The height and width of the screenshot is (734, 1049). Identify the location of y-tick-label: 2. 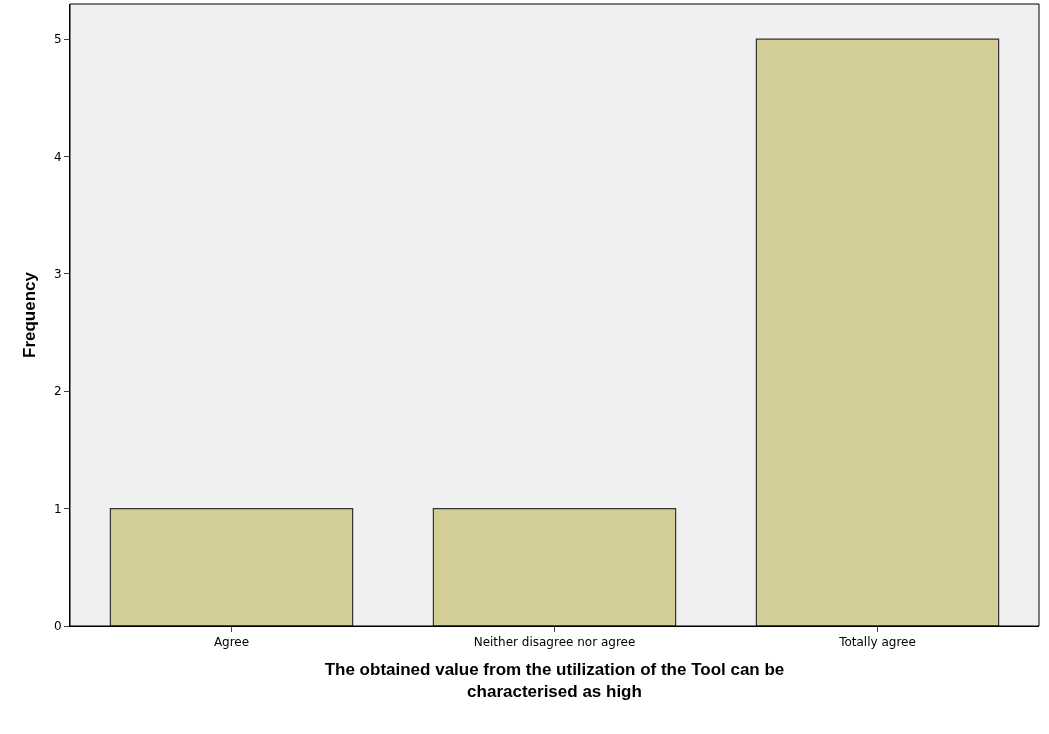
(57, 391).